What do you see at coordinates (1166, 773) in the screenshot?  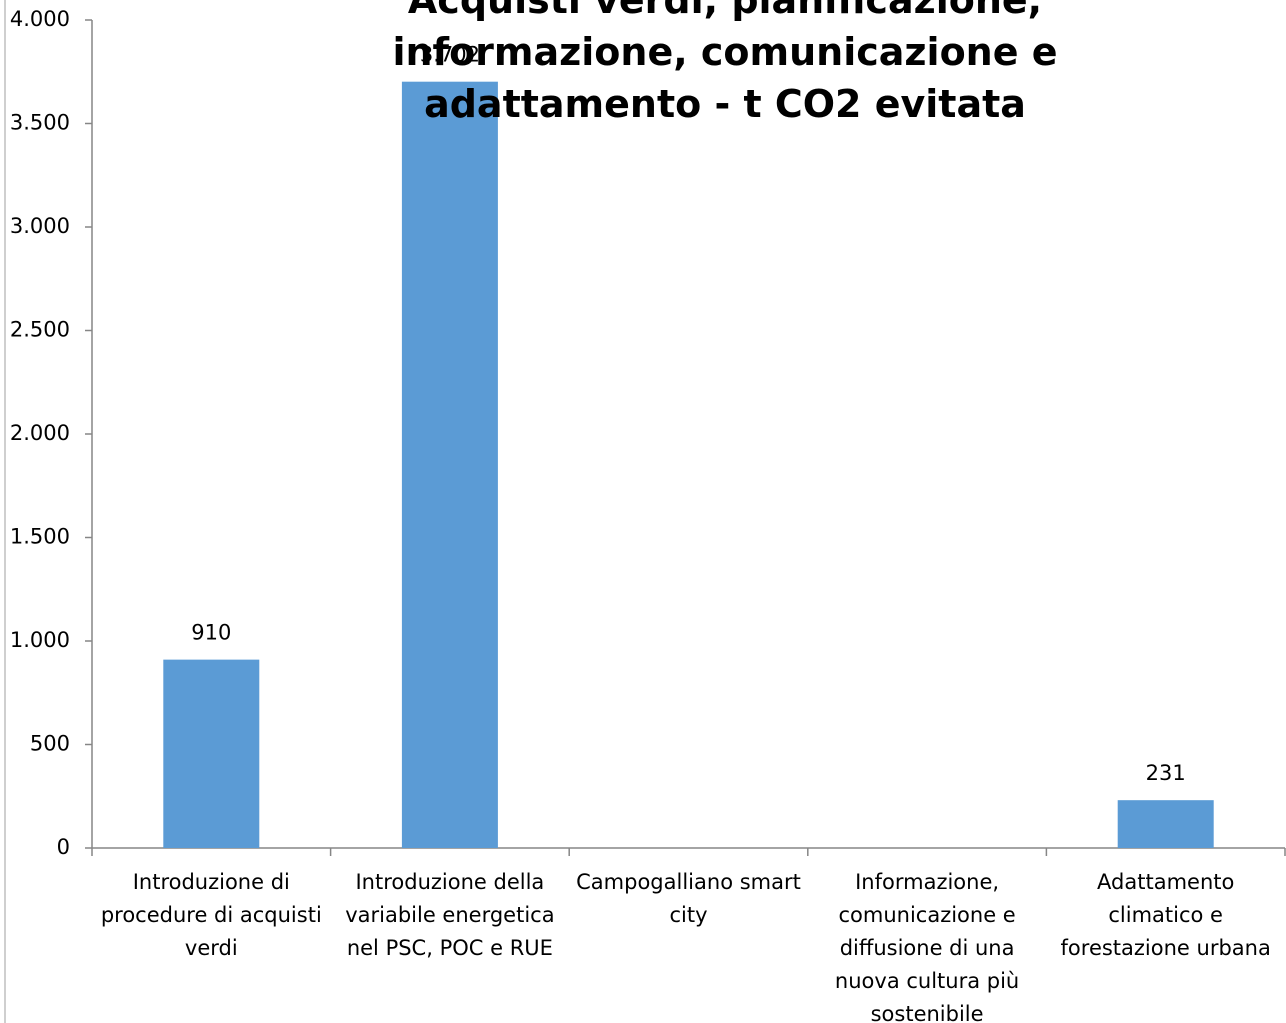 I see `data-label: 231` at bounding box center [1166, 773].